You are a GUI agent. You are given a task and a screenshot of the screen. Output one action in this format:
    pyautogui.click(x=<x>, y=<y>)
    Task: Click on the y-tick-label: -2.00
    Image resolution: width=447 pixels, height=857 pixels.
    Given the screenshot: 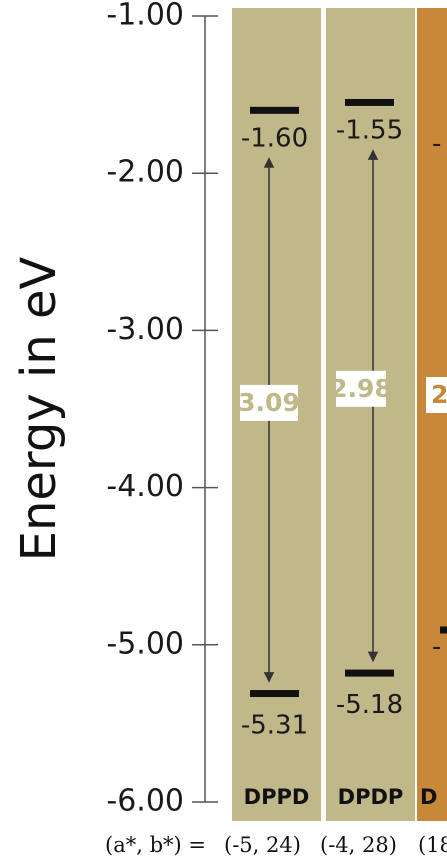 What is the action you would take?
    pyautogui.click(x=145, y=172)
    